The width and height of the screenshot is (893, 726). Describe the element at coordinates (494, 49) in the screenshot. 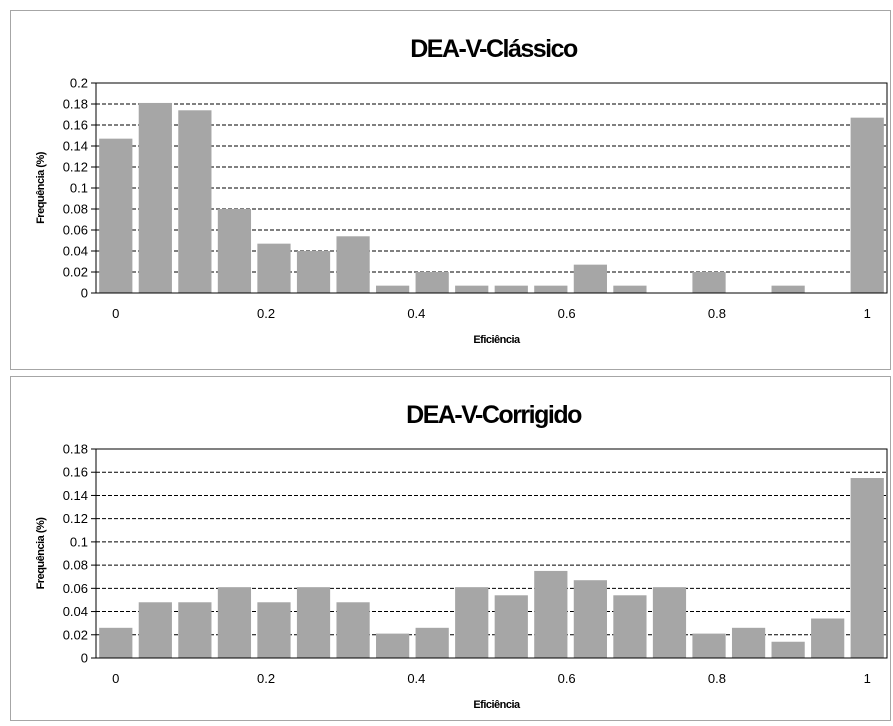

I see `chart-title: DEA-V-Clássico` at that location.